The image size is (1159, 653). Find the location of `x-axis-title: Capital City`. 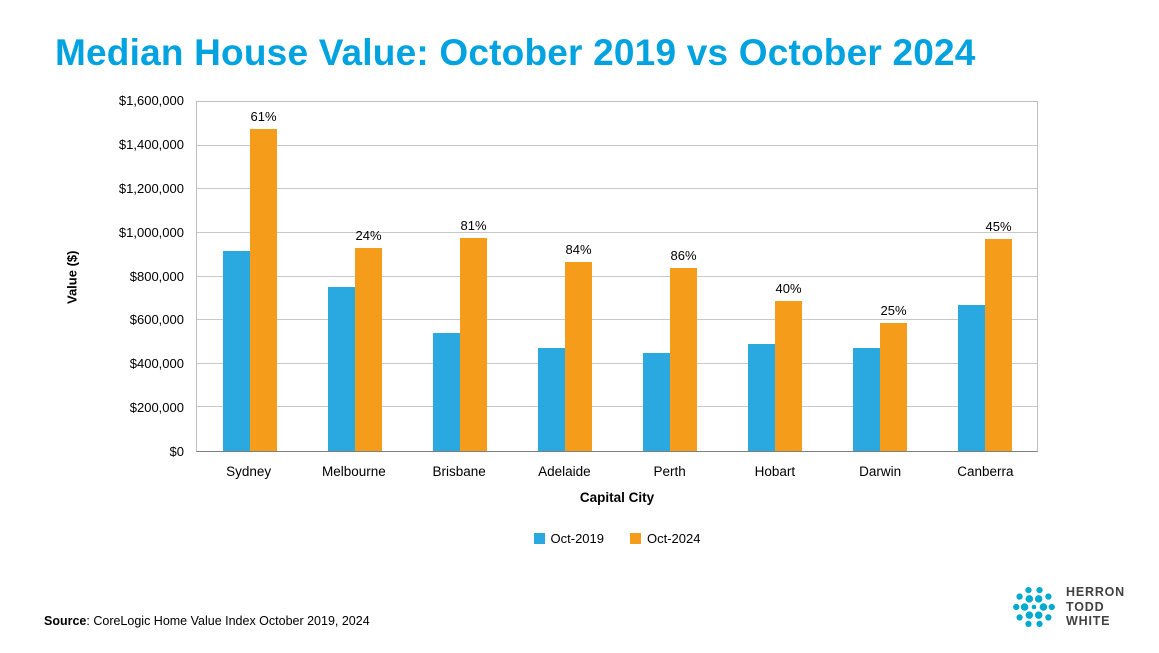

x-axis-title: Capital City is located at coordinates (617, 497).